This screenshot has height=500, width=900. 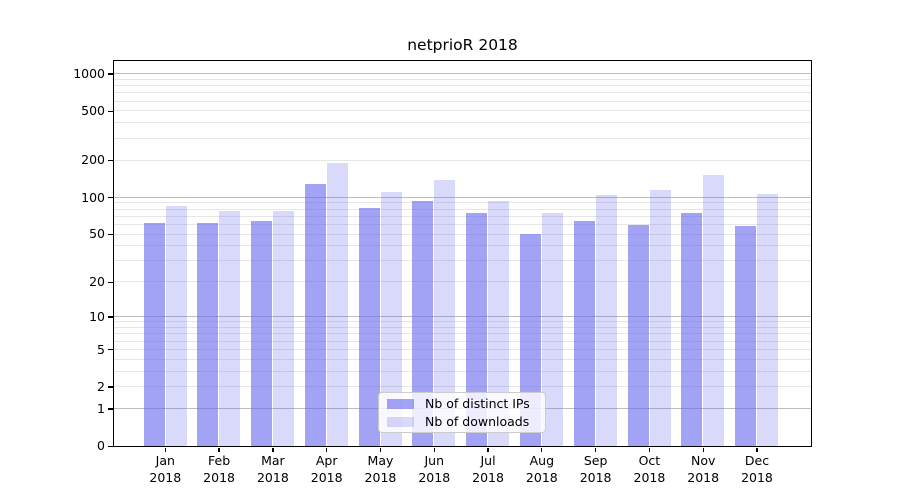 What do you see at coordinates (477, 403) in the screenshot?
I see `legend-label-distinct-ips: Nb of distinct IPs` at bounding box center [477, 403].